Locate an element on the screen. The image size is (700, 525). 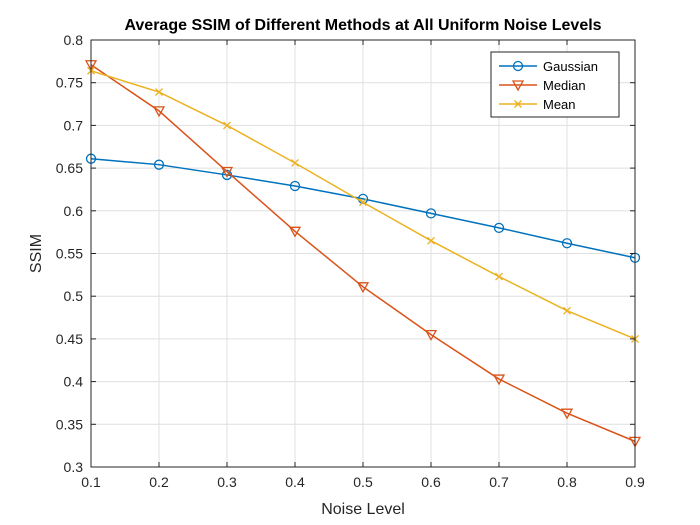
y-tick-label: 0.3 is located at coordinates (74, 467).